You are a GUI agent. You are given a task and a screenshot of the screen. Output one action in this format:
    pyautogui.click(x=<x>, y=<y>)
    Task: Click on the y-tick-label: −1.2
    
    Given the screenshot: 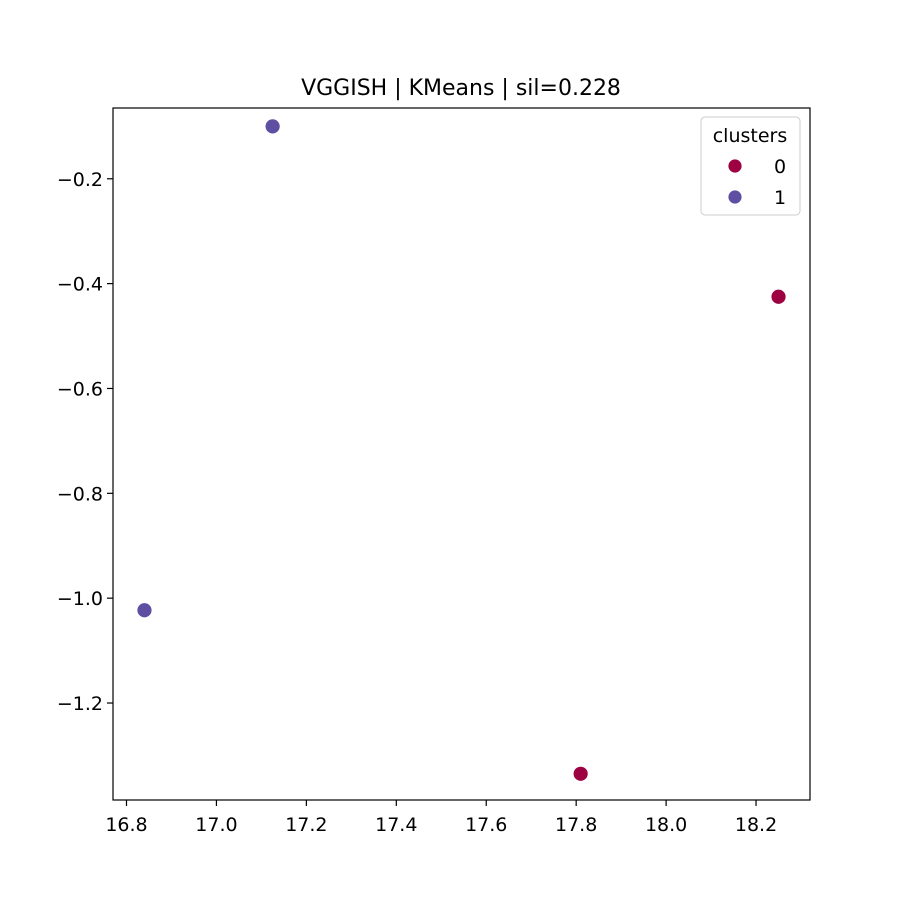 What is the action you would take?
    pyautogui.click(x=80, y=704)
    